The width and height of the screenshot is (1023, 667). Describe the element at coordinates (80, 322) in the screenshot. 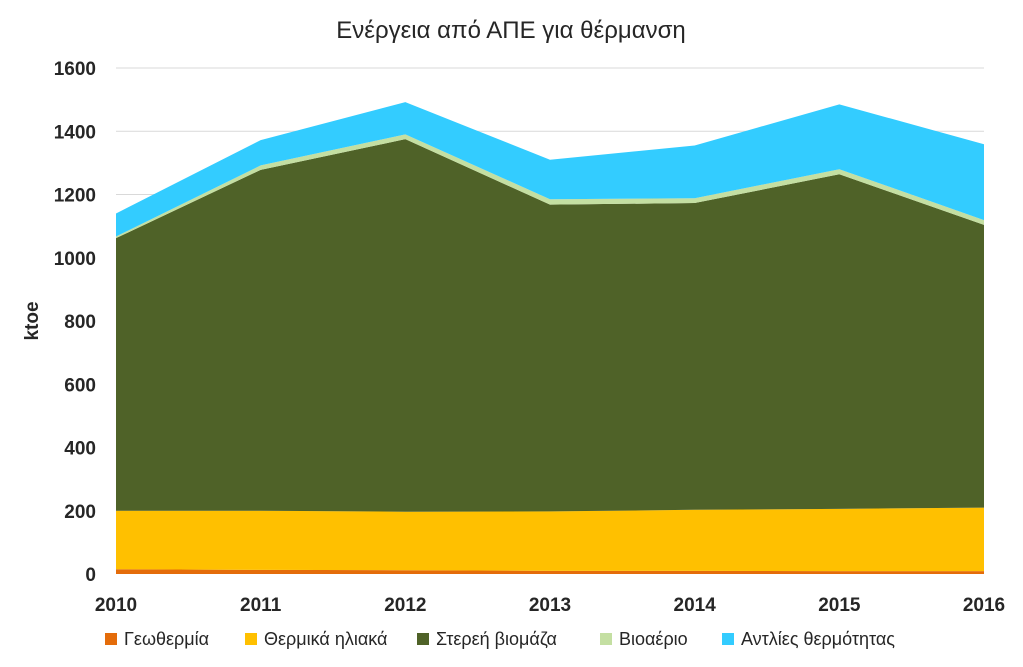

I see `y-tick-label-800: 800` at that location.